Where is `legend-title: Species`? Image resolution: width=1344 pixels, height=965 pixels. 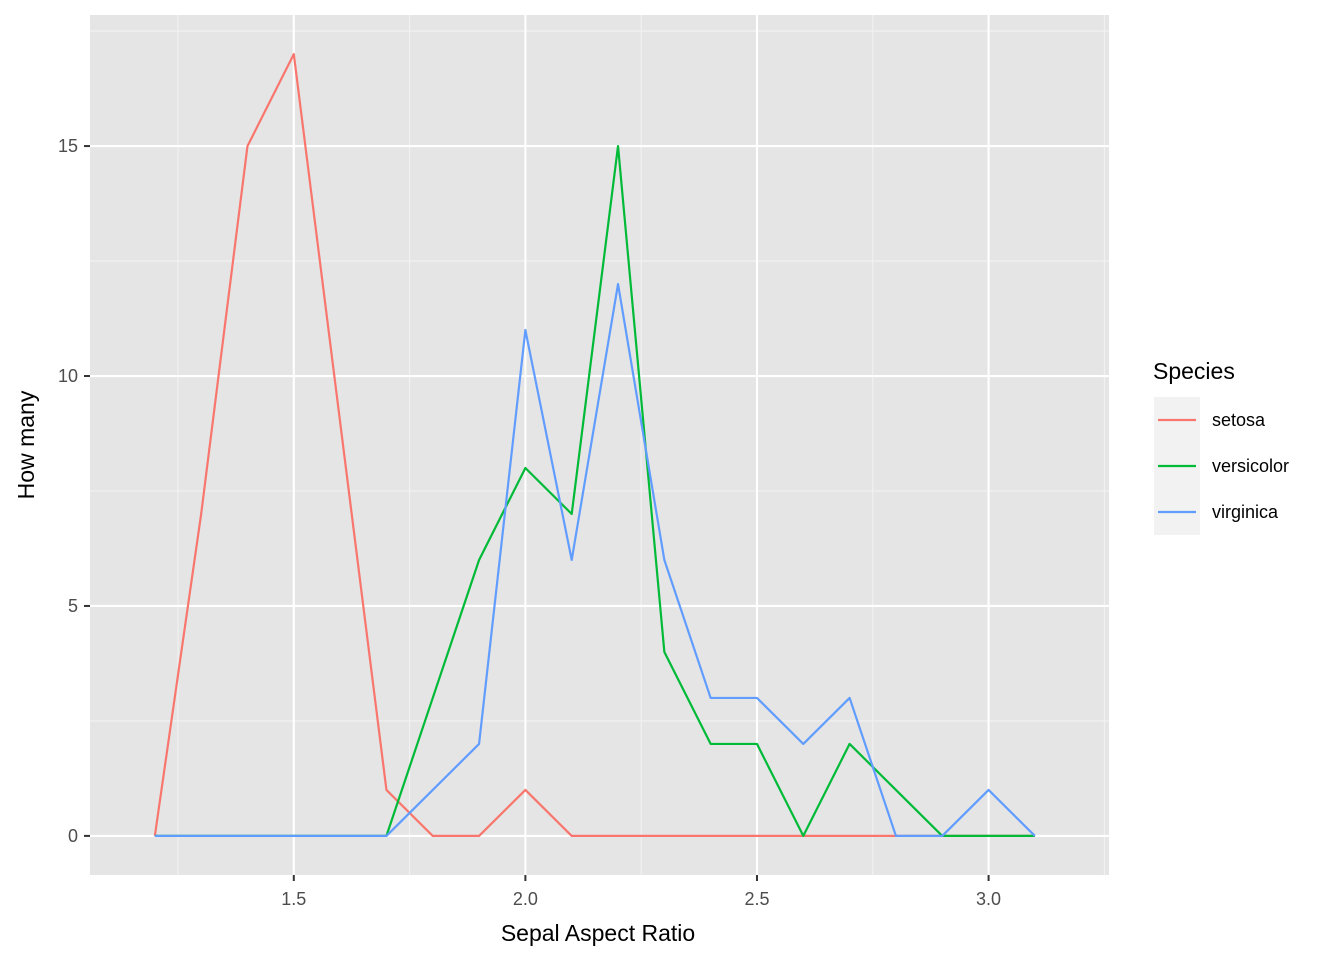 legend-title: Species is located at coordinates (1194, 371).